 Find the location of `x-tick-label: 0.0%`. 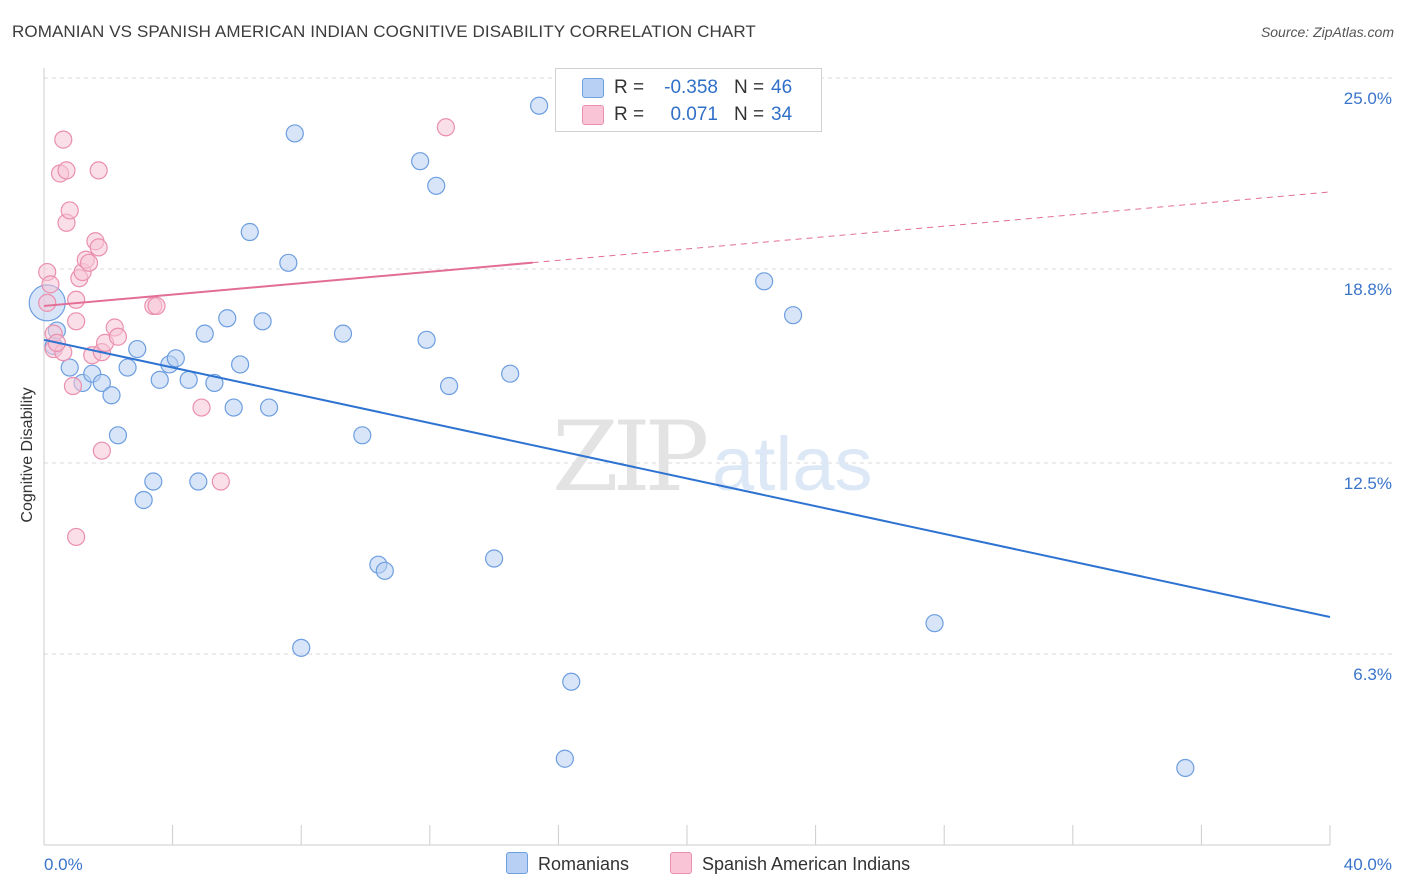

x-tick-label: 0.0% is located at coordinates (63, 864).